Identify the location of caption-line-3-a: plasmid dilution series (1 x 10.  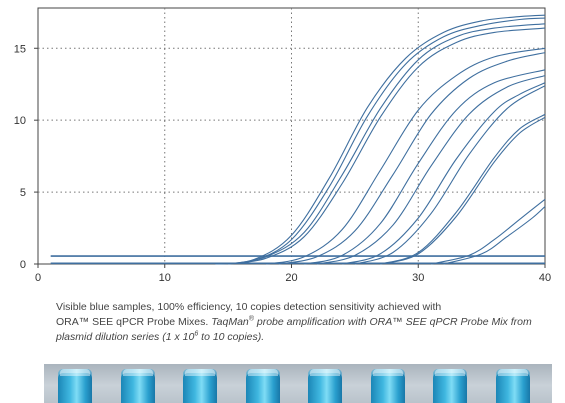
(125, 337).